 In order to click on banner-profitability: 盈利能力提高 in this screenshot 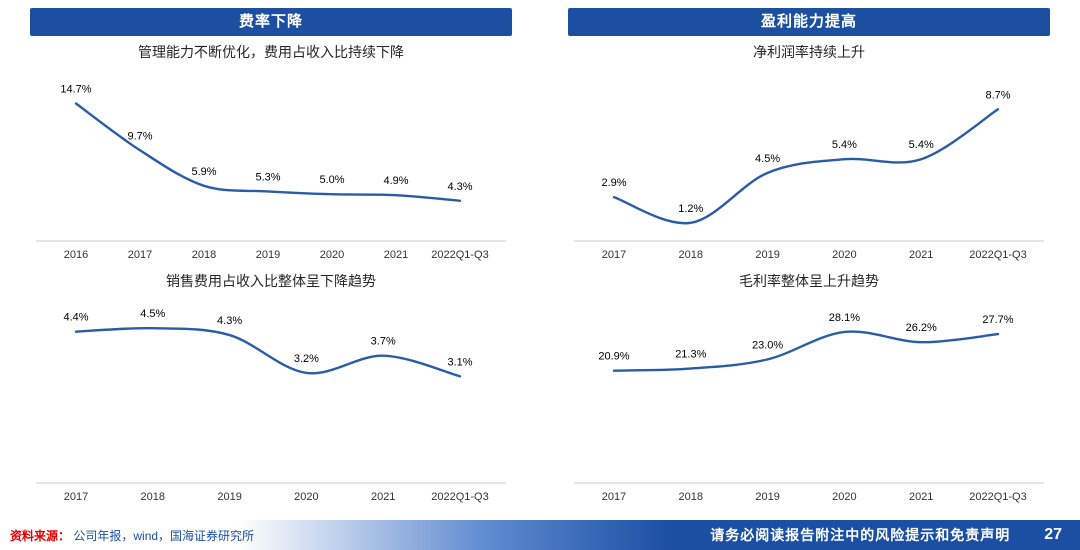, I will do `click(809, 22)`.